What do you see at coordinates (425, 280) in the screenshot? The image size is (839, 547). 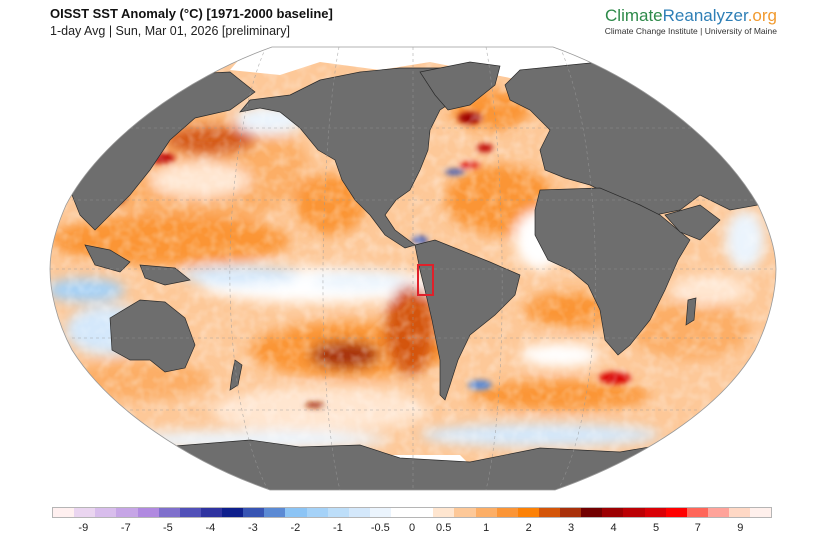 I see `highlight-box` at bounding box center [425, 280].